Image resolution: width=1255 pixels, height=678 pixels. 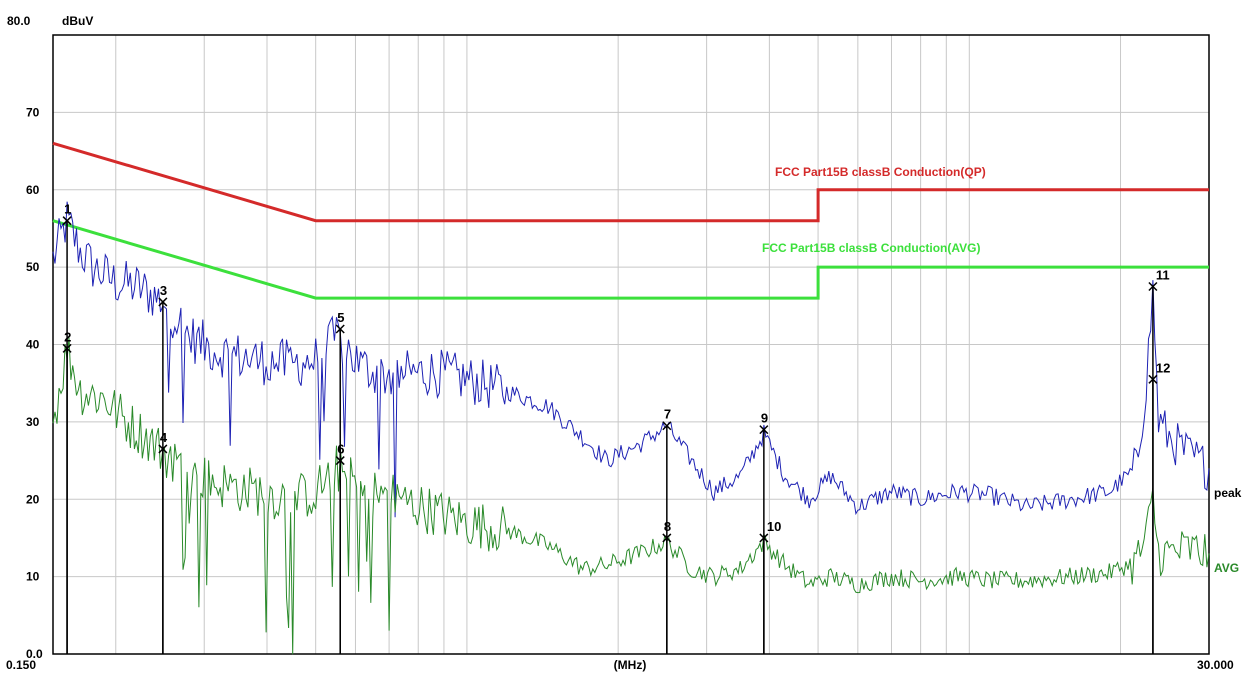 What do you see at coordinates (67, 336) in the screenshot?
I see `marker-label: 2` at bounding box center [67, 336].